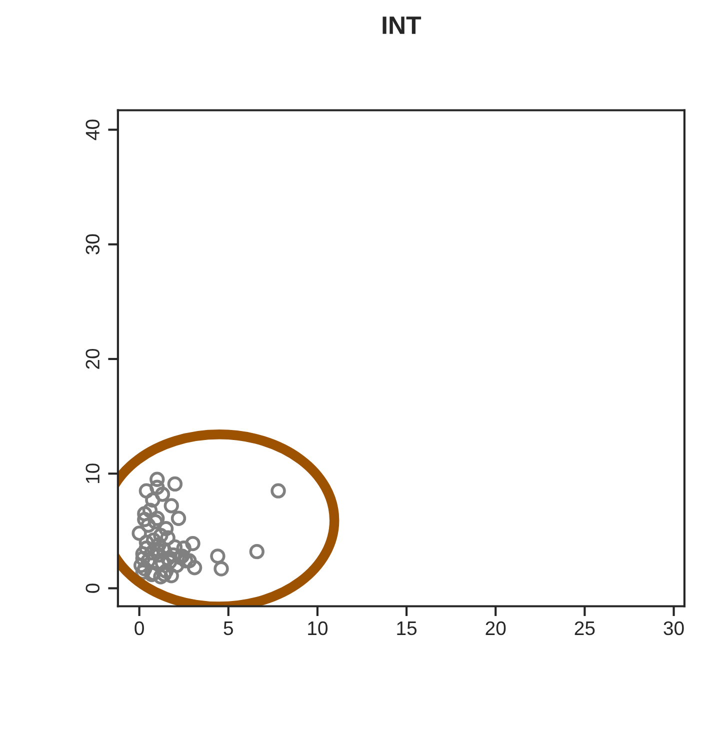  What do you see at coordinates (93, 588) in the screenshot?
I see `y-tick-label: 0` at bounding box center [93, 588].